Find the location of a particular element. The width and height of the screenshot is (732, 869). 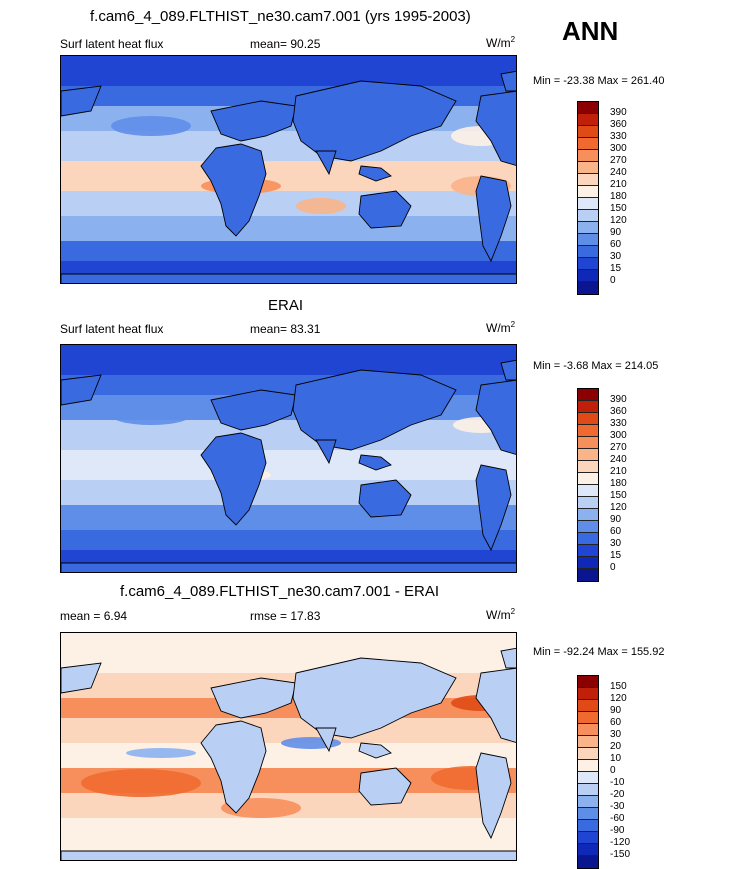

colorbar-difference-tick-label: 120 is located at coordinates (618, 698).